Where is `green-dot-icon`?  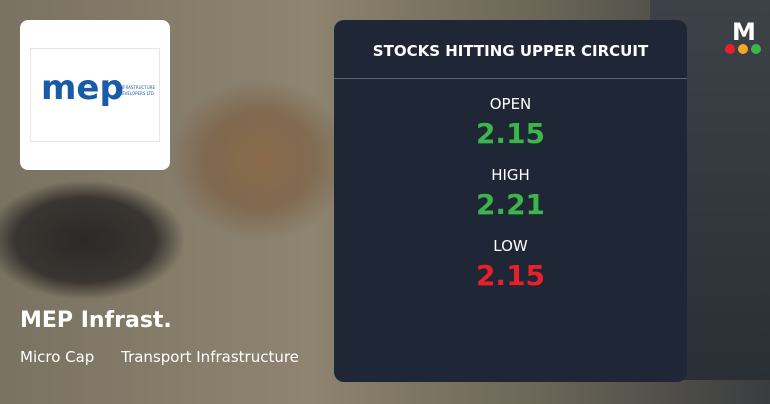
green-dot-icon is located at coordinates (756, 49).